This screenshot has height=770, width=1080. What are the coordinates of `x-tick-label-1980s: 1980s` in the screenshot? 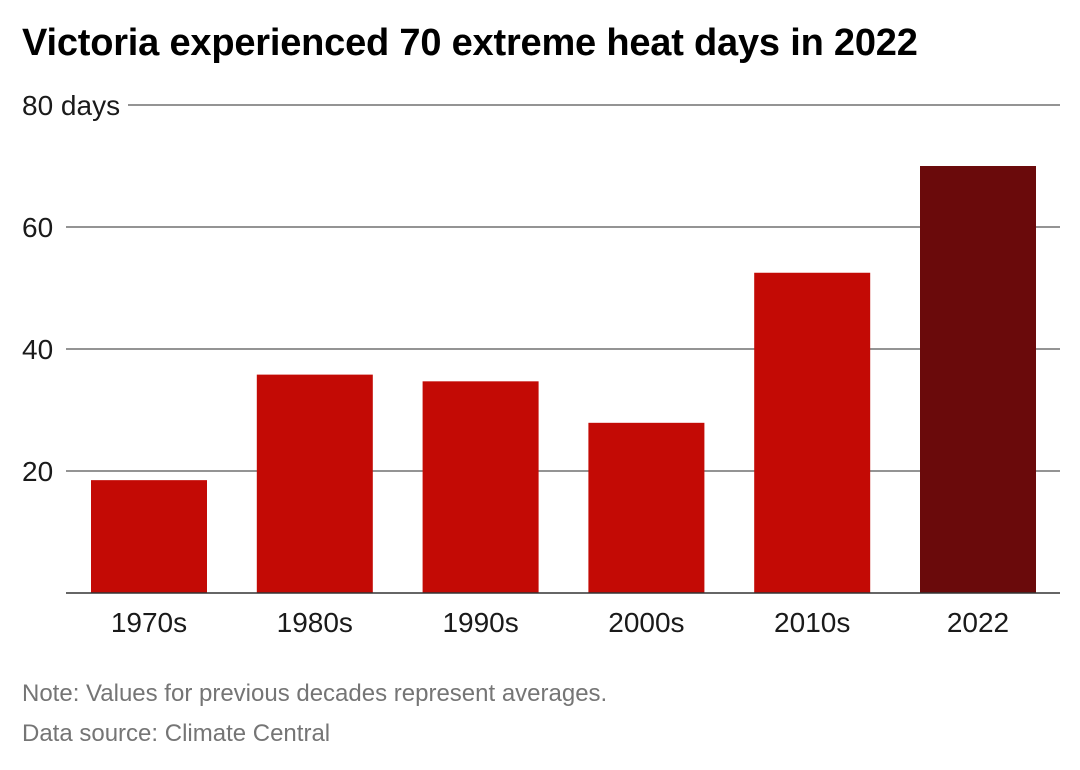 It's located at (315, 622).